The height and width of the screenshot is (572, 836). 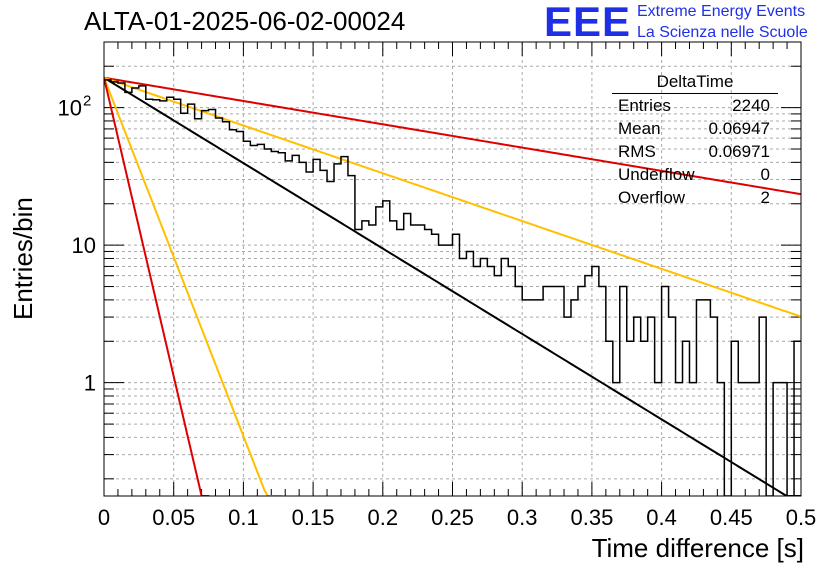 I want to click on stats-label: Underflow, so click(x=656, y=174).